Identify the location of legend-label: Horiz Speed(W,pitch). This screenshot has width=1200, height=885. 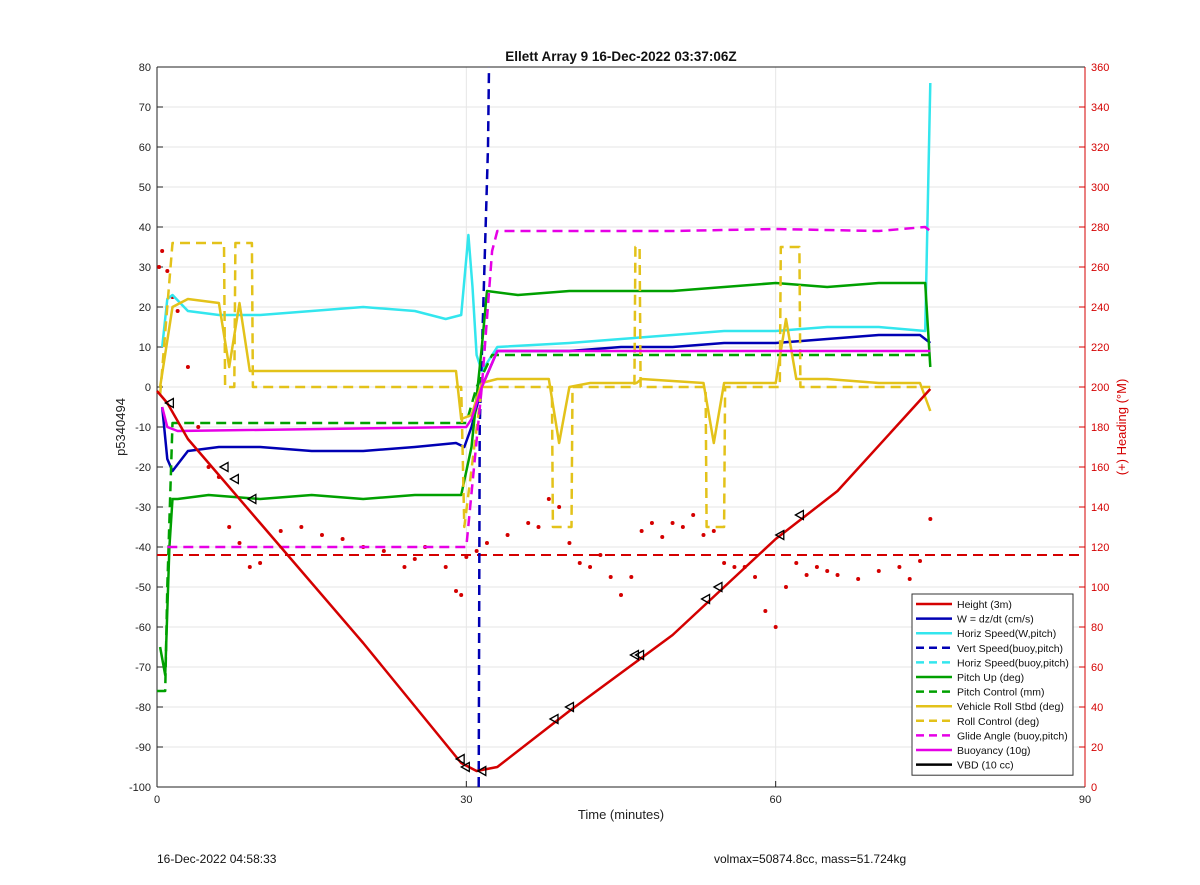
(1006, 634).